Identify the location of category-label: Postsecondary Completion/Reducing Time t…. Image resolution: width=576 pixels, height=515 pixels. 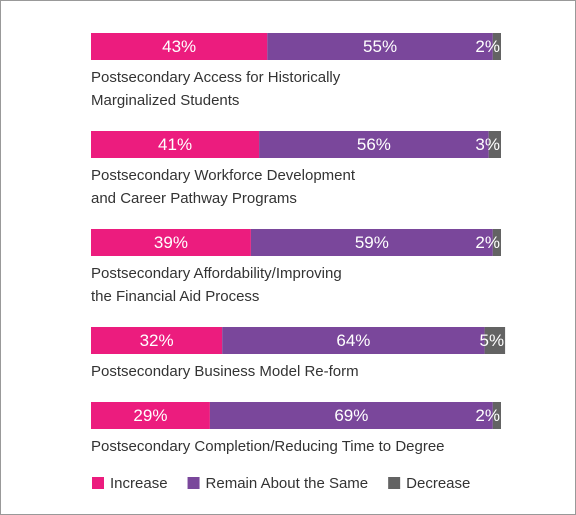
(268, 446).